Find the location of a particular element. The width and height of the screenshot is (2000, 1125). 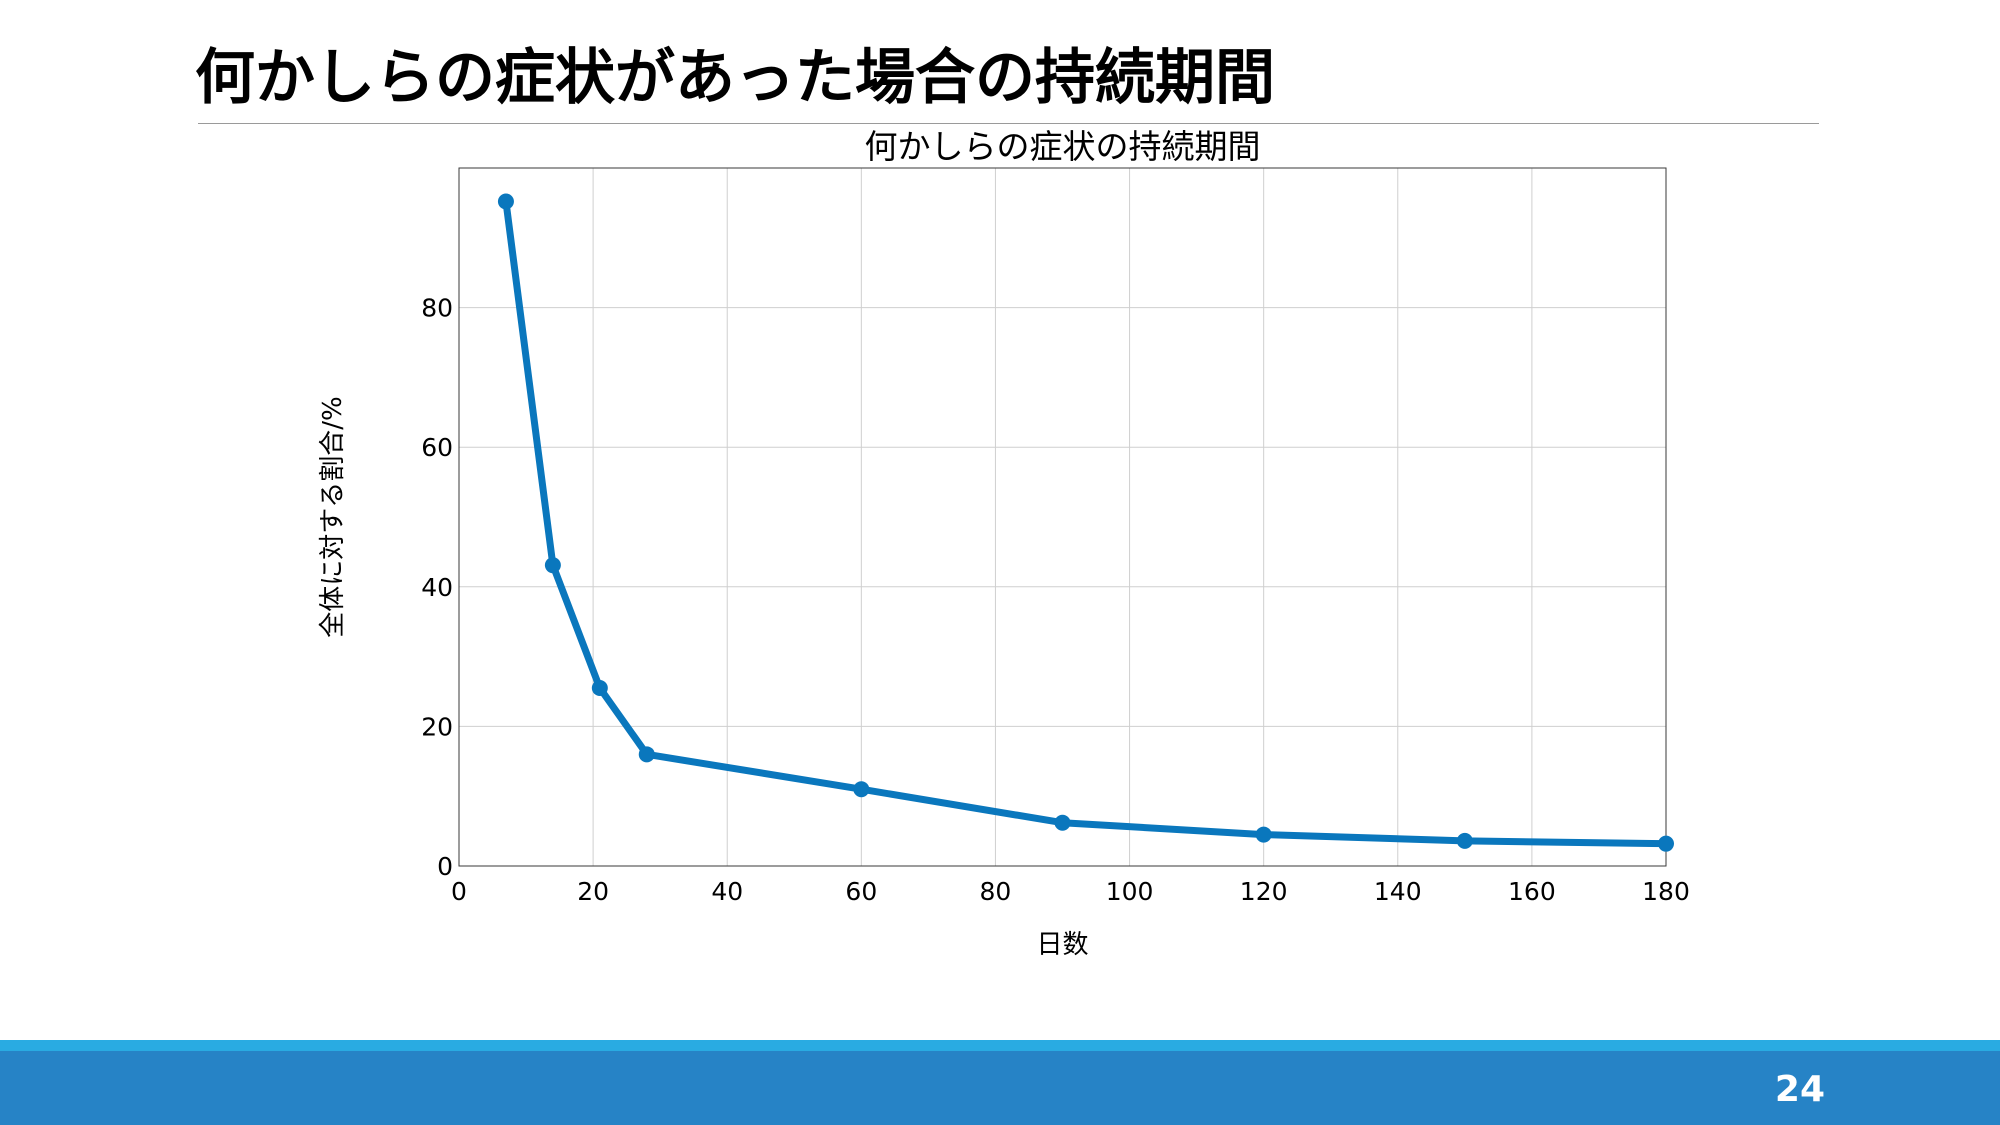

footer-stripe is located at coordinates (1000, 1045).